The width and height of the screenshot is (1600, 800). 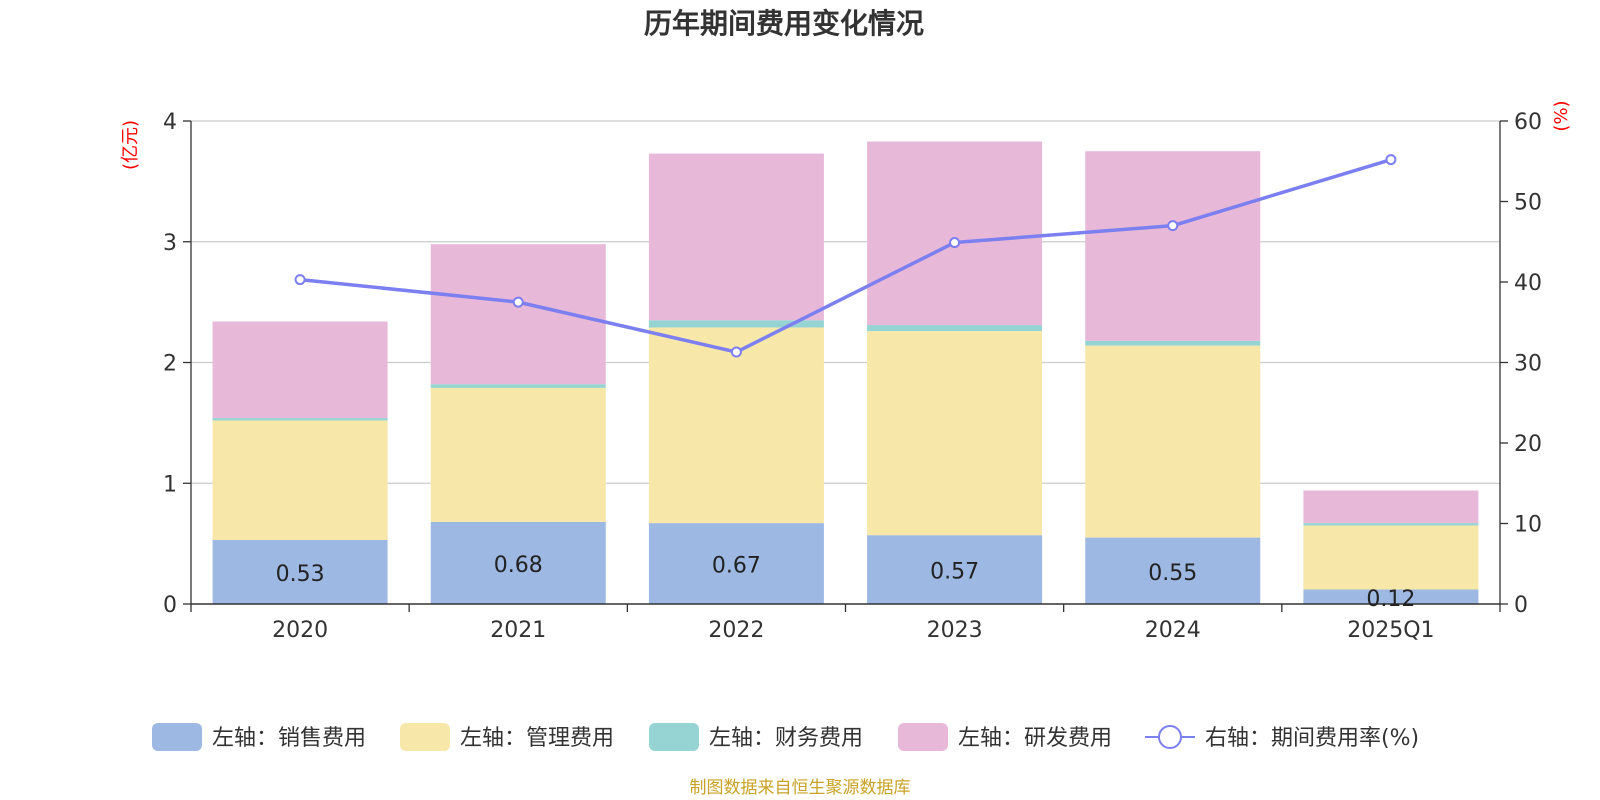 What do you see at coordinates (1528, 203) in the screenshot?
I see `right-axis-tick-label: 50` at bounding box center [1528, 203].